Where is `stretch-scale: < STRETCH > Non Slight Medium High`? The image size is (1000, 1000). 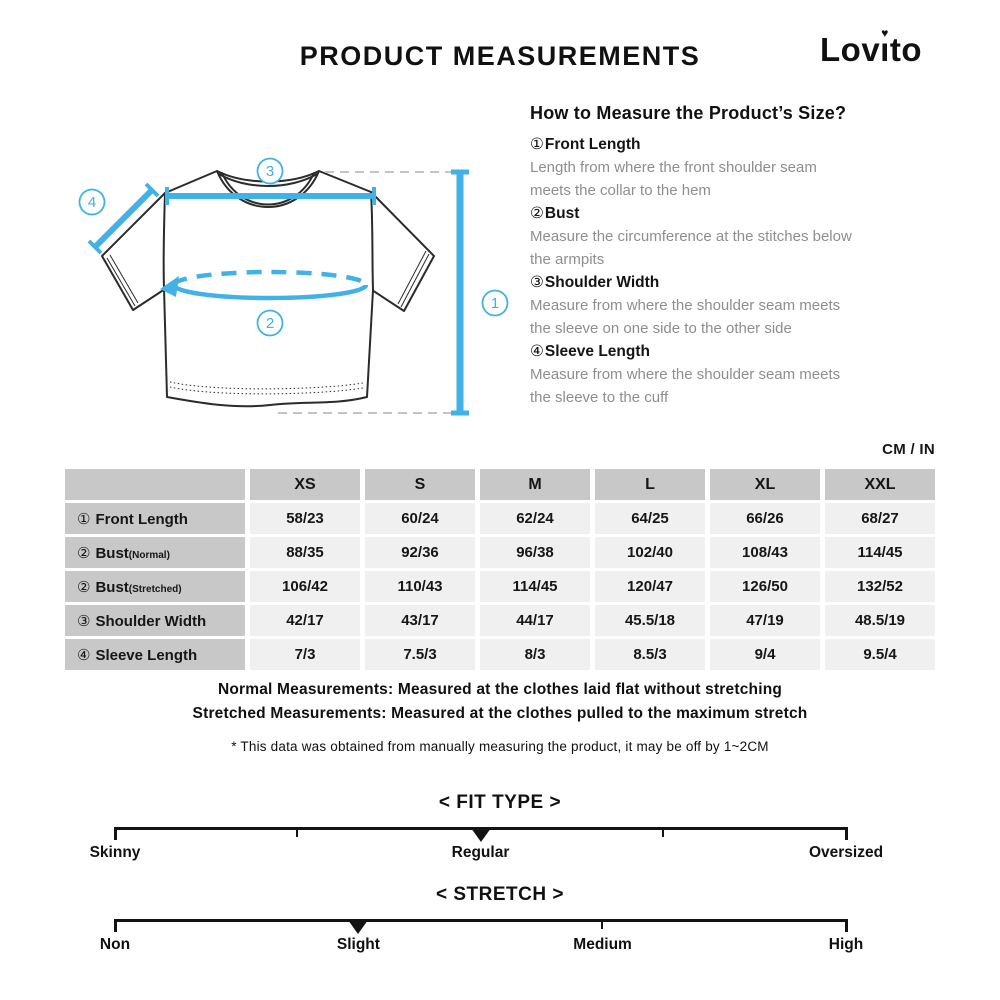
stretch-scale: < STRETCH > Non Slight Medium High is located at coordinates (500, 929).